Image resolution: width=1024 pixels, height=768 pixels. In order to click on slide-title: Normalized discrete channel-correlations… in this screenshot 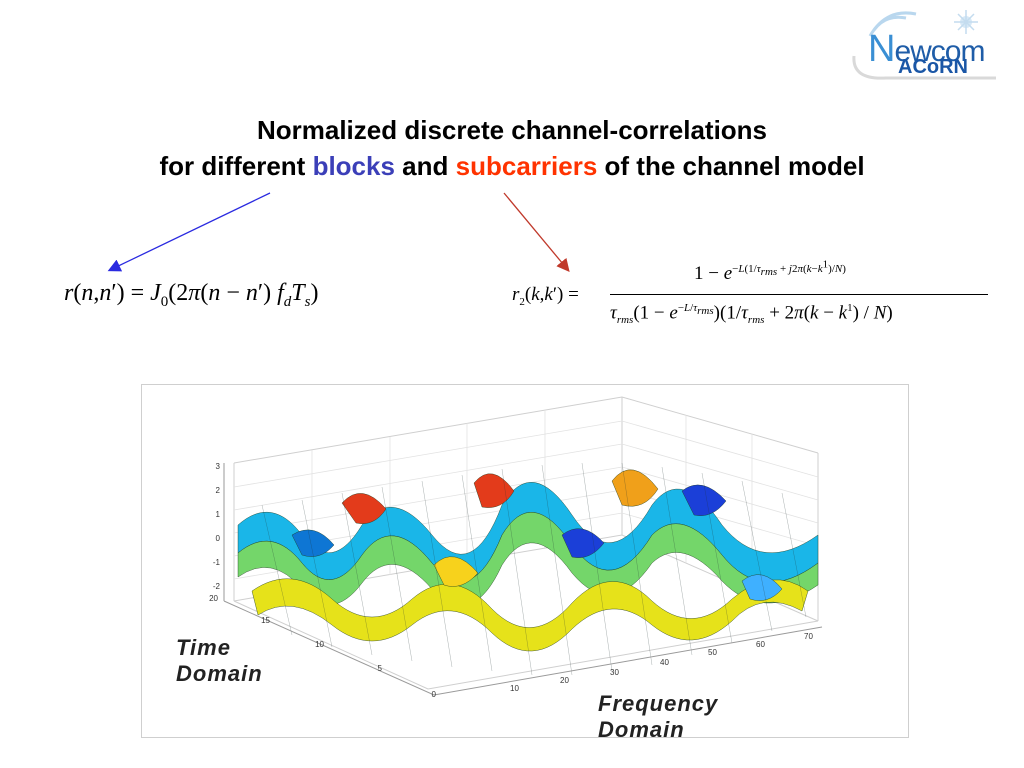, I will do `click(512, 148)`.